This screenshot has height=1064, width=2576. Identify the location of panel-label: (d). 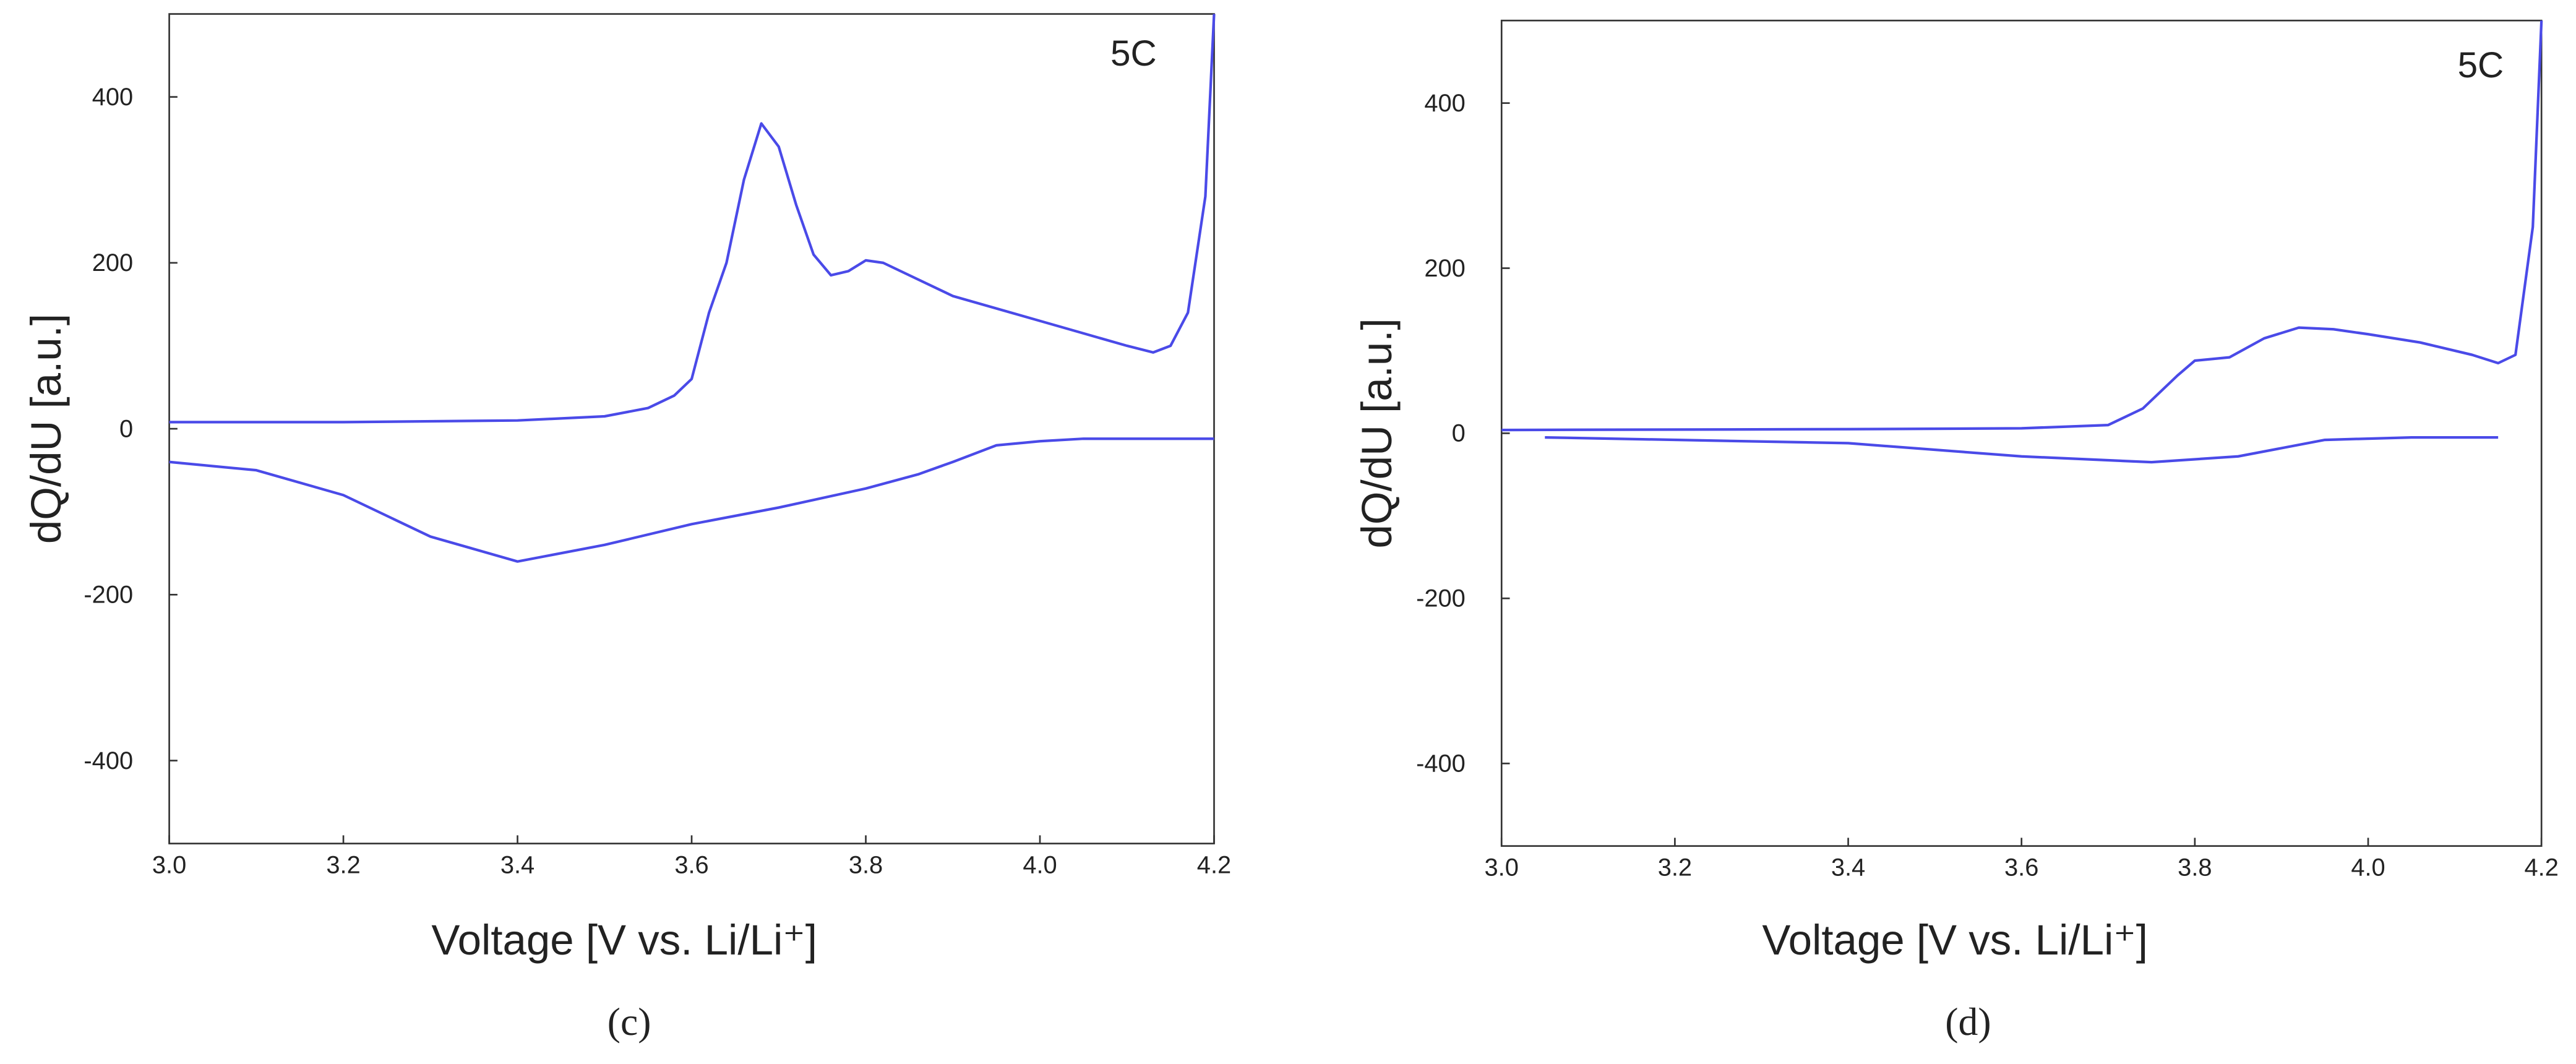
(1968, 1022).